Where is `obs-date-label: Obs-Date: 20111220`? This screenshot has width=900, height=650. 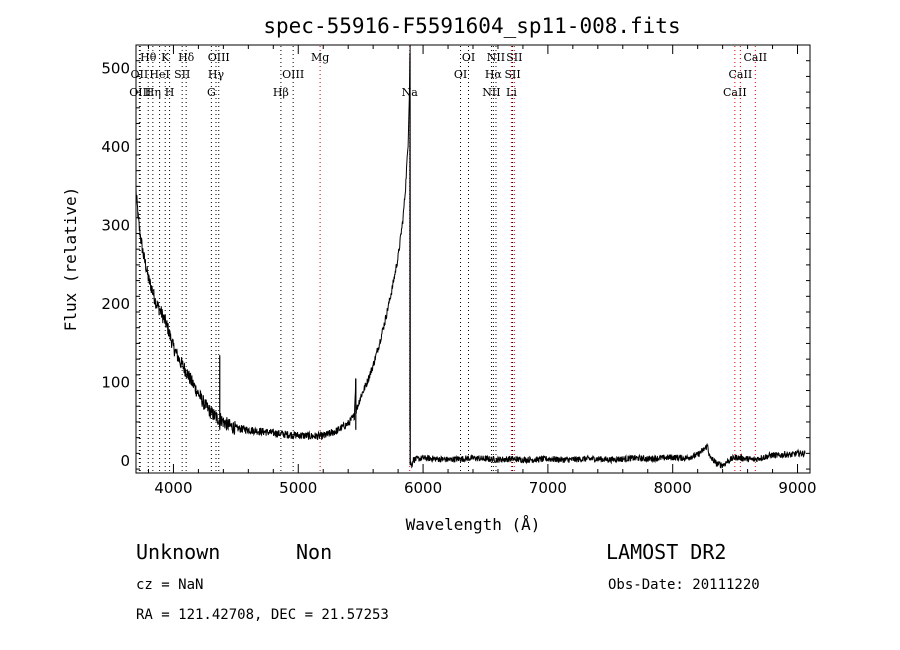
obs-date-label: Obs-Date: 20111220 is located at coordinates (684, 585).